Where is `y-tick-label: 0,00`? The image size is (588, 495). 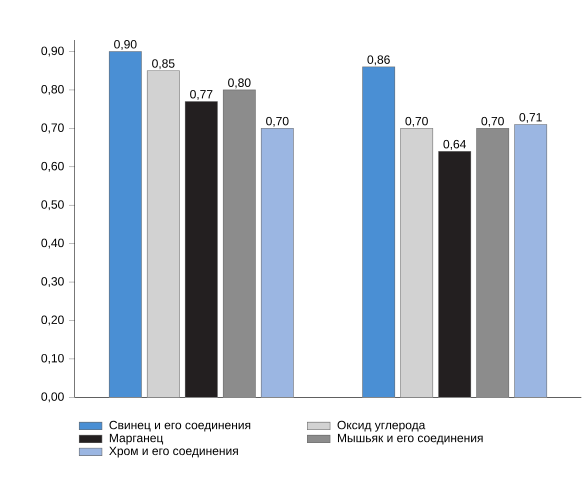
y-tick-label: 0,00 is located at coordinates (52, 397).